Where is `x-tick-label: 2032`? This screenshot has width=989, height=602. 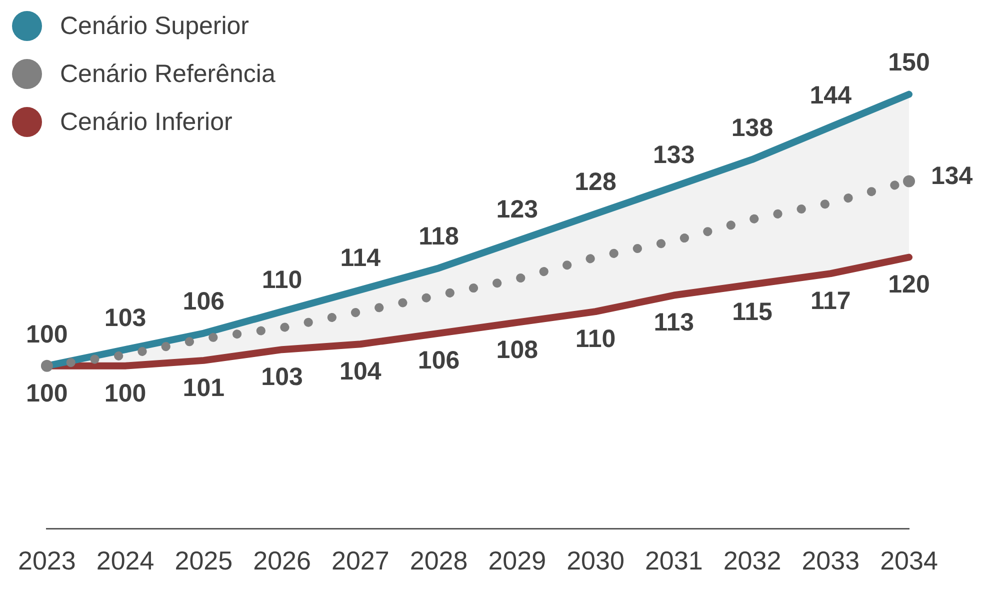
x-tick-label: 2032 is located at coordinates (752, 561).